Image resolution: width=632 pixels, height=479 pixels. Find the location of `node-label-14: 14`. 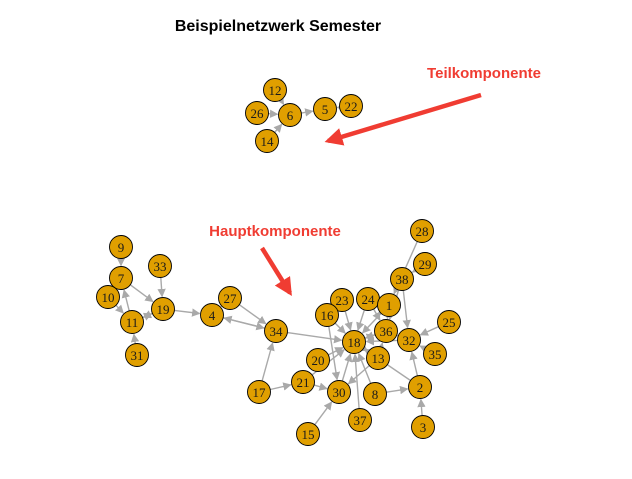

node-label-14: 14 is located at coordinates (268, 141).